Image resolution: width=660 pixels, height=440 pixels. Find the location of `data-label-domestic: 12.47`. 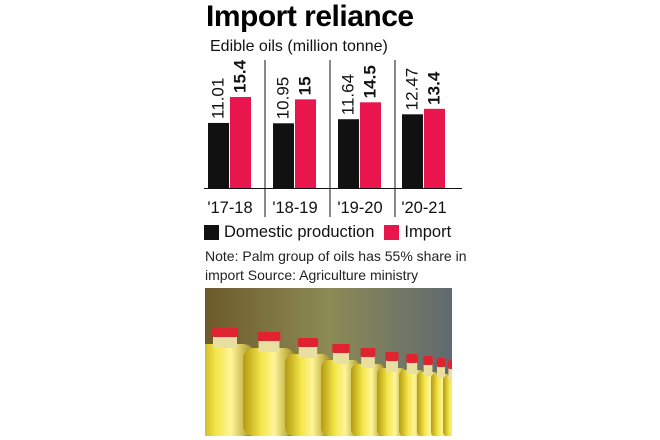

data-label-domestic: 12.47 is located at coordinates (412, 89).